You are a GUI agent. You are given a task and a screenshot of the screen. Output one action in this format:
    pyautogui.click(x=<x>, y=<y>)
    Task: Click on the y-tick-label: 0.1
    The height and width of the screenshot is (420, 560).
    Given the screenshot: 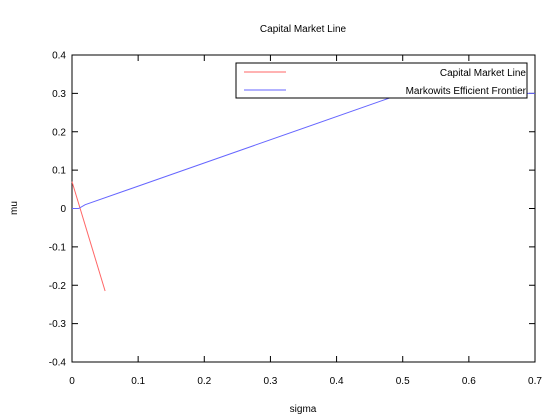 What is the action you would take?
    pyautogui.click(x=59, y=171)
    